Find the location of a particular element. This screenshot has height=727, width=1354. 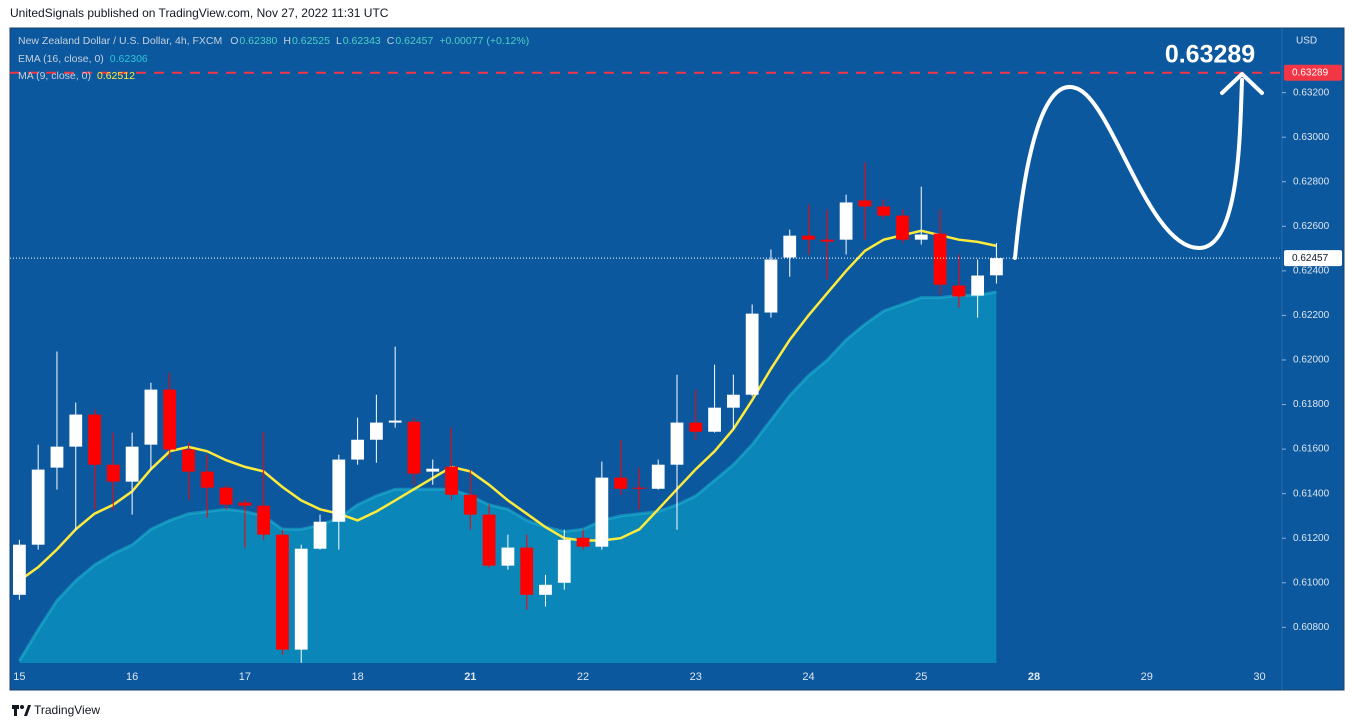

y-tick-label: 0.61600 is located at coordinates (1311, 449).